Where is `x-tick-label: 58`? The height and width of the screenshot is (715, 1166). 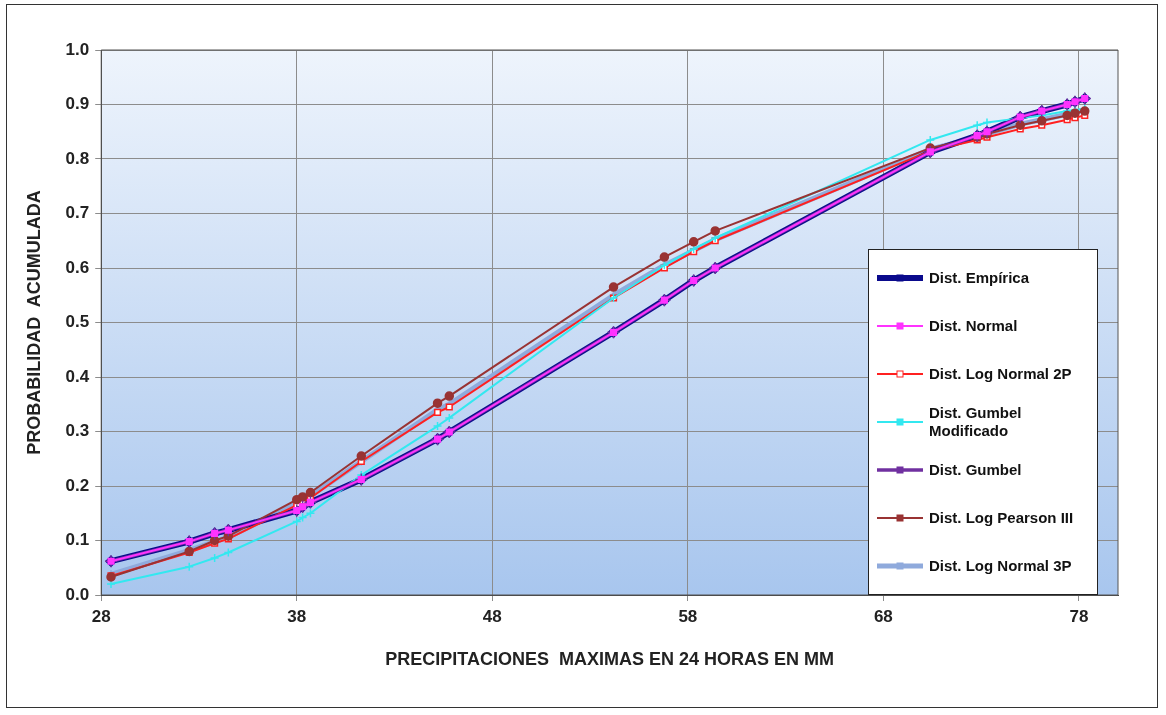 x-tick-label: 58 is located at coordinates (688, 616).